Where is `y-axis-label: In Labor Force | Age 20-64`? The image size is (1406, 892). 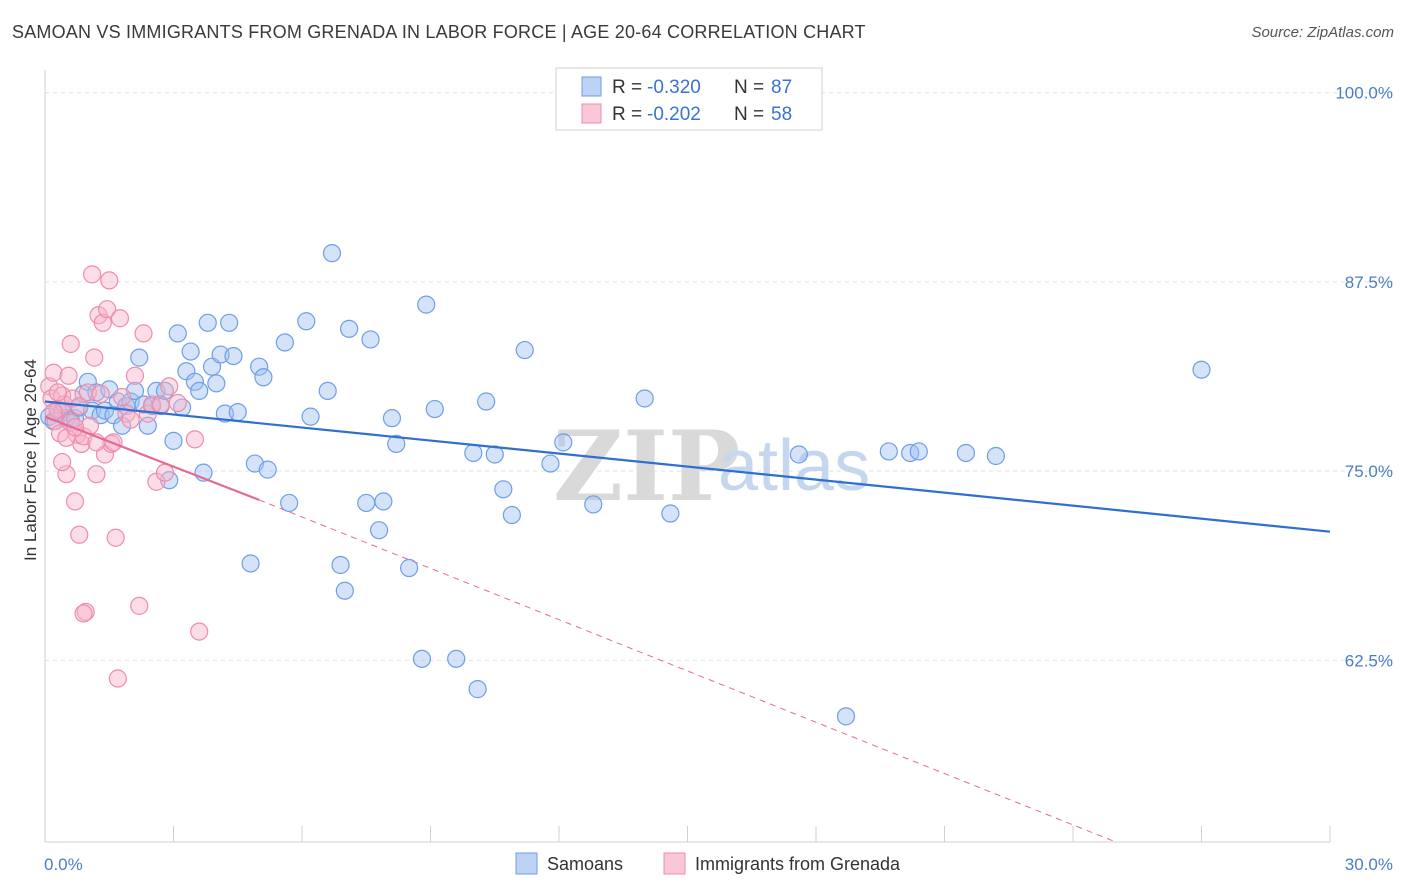 y-axis-label: In Labor Force | Age 20-64 is located at coordinates (30, 460).